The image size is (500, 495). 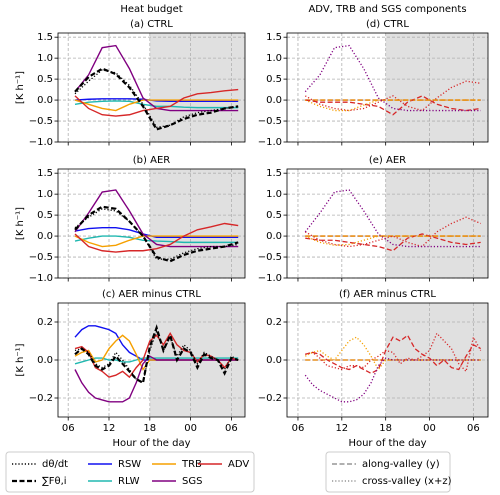 I want to click on column-title: Heat budget, so click(x=151, y=9).